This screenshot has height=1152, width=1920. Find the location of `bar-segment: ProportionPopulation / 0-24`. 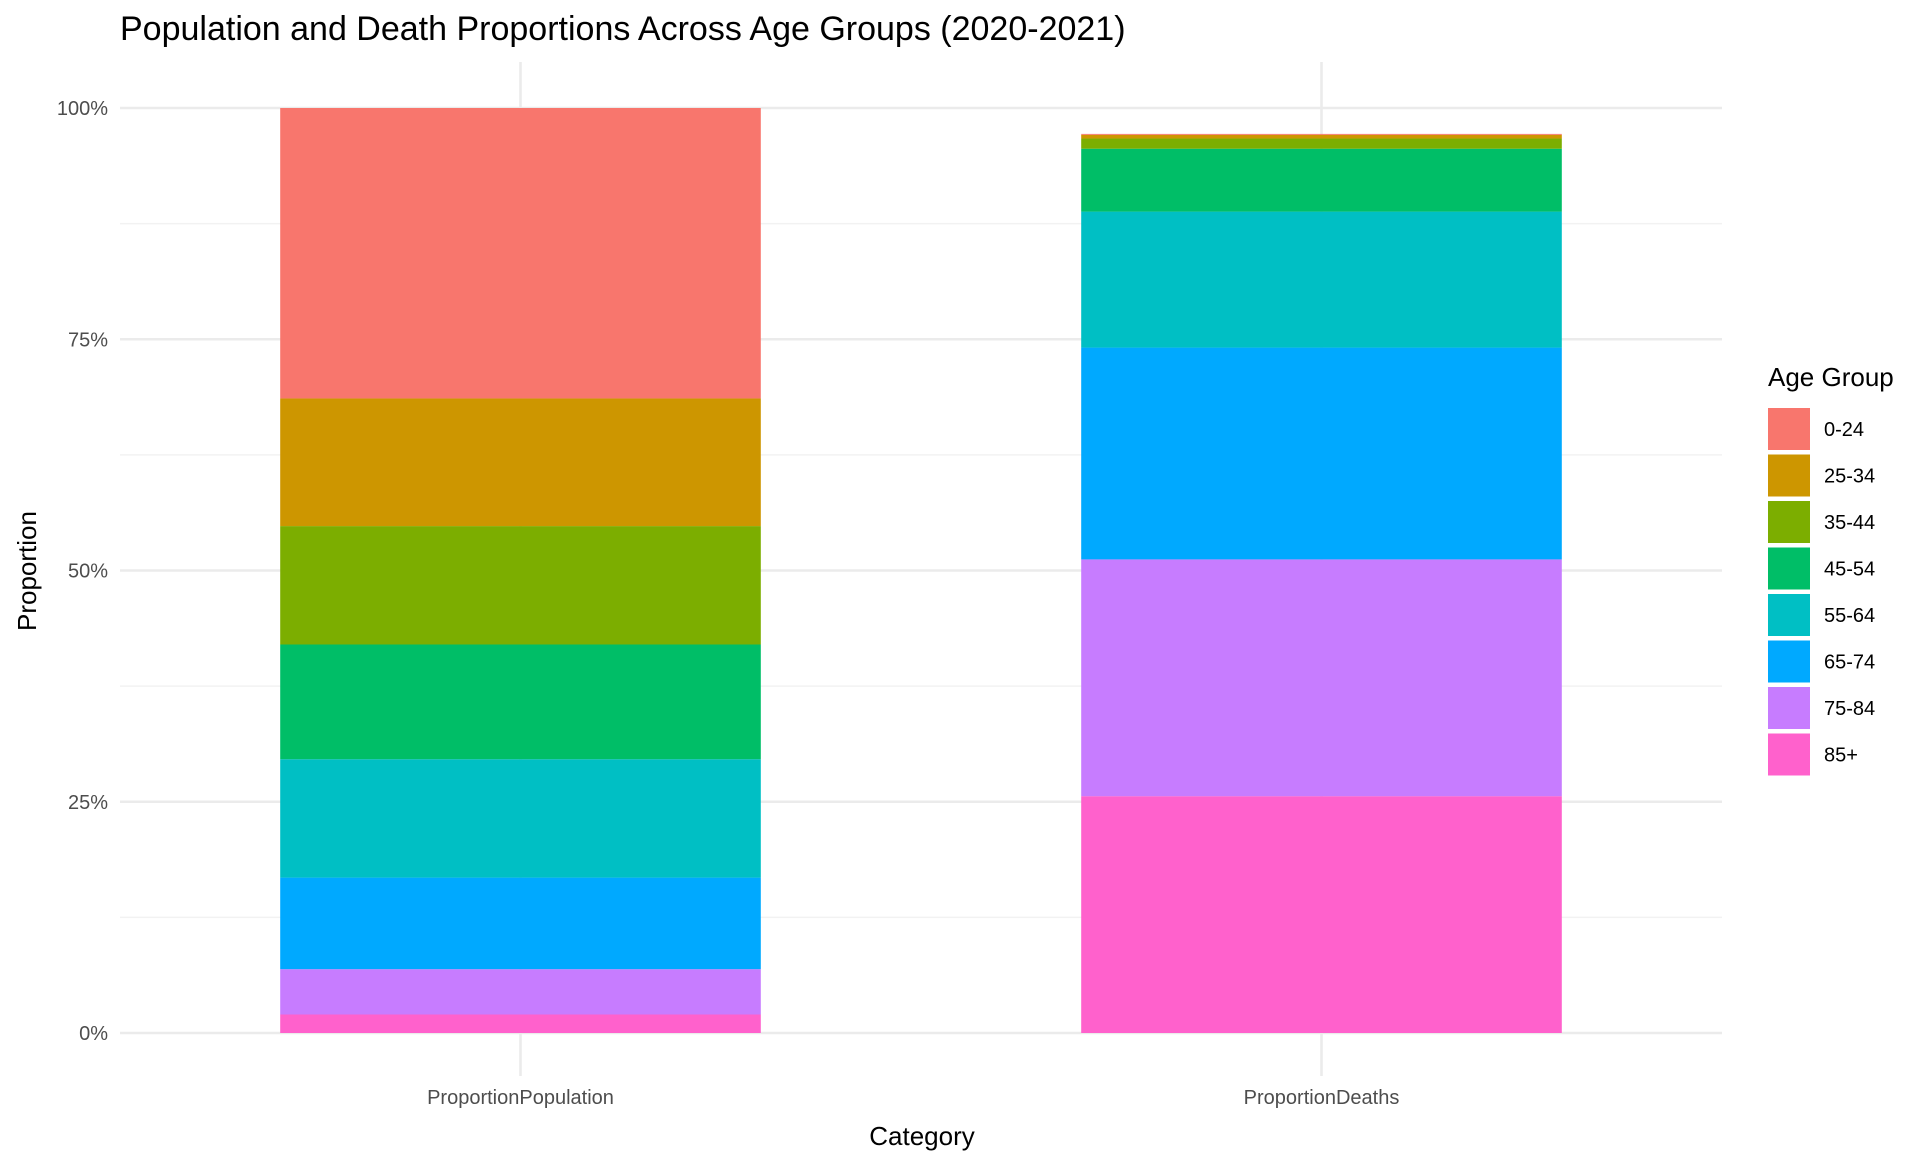

bar-segment: ProportionPopulation / 0-24 is located at coordinates (520, 253).